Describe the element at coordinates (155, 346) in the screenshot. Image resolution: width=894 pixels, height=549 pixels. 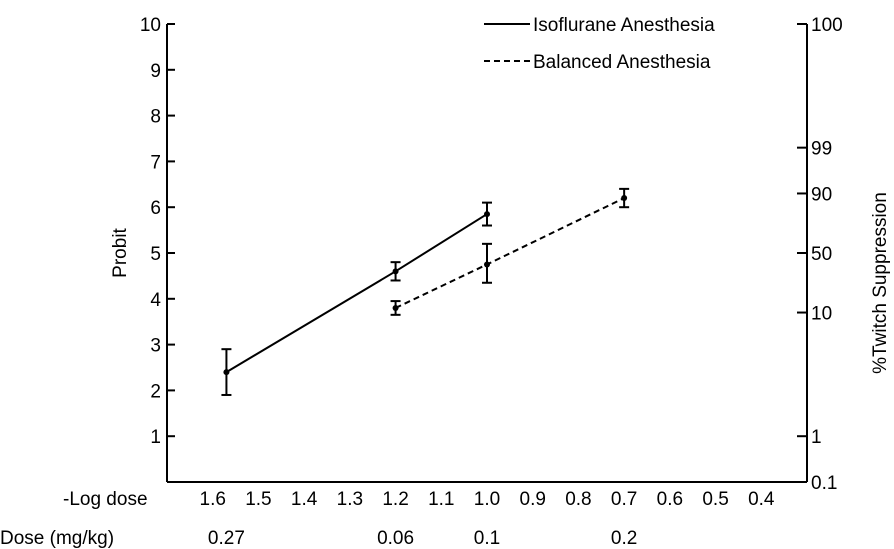
I see `y-tick-label: 3` at that location.